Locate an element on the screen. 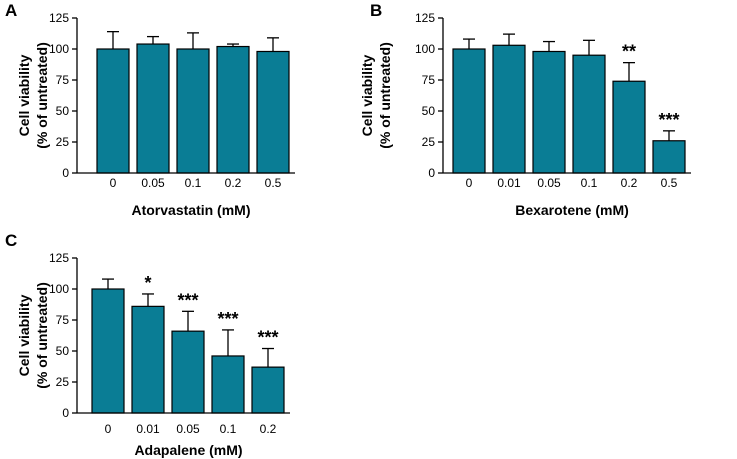 The height and width of the screenshot is (459, 737). significance-label: ** is located at coordinates (629, 52).